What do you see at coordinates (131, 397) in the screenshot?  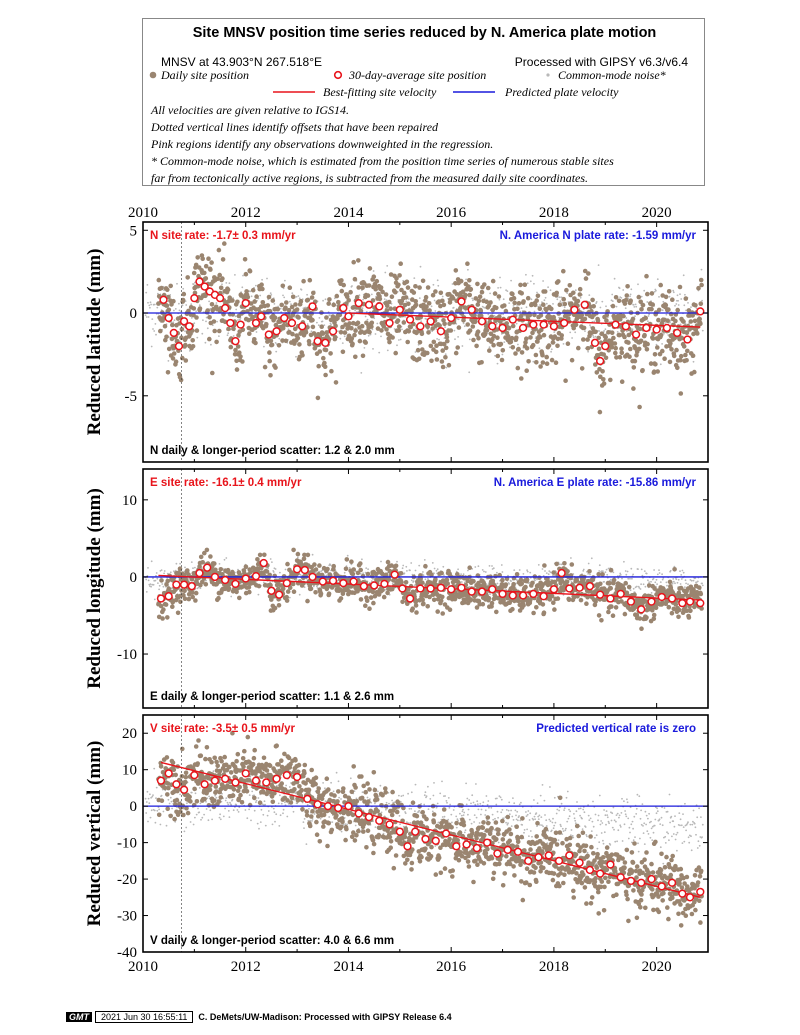 I see `y-tick-label: -5` at bounding box center [131, 397].